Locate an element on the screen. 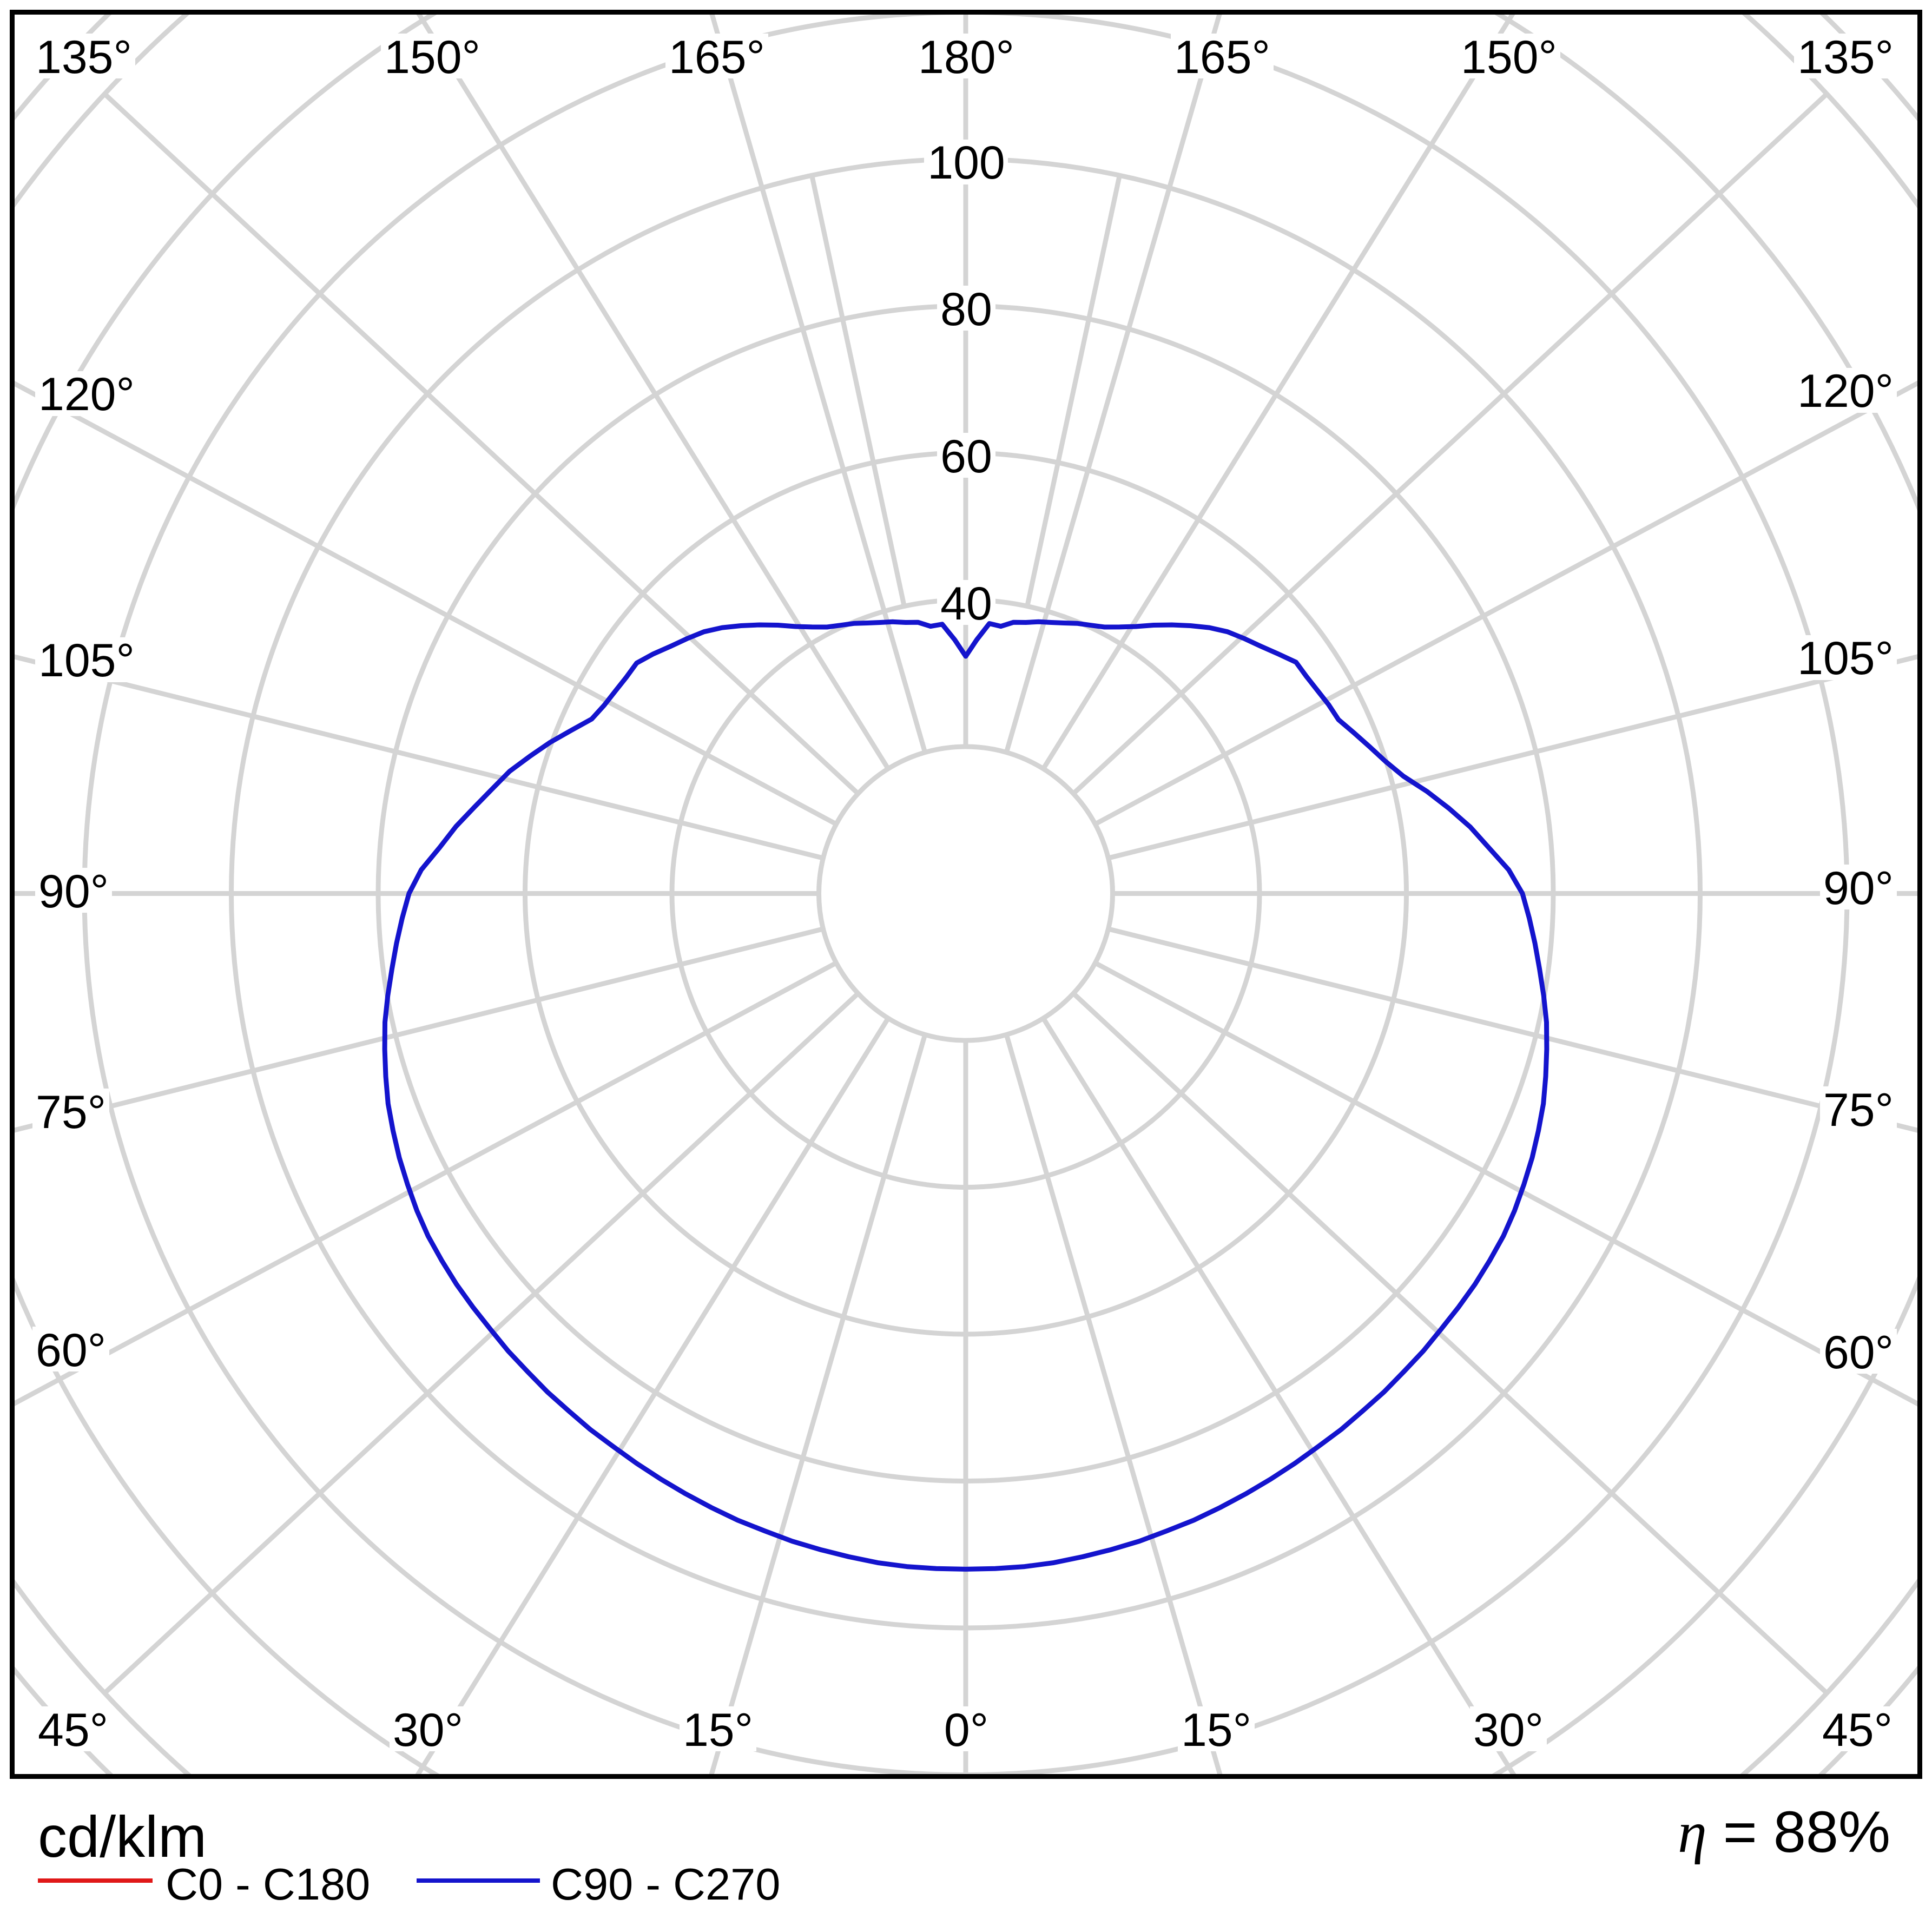 The height and width of the screenshot is (1932, 1932). svg-text: 100 is located at coordinates (966, 163).